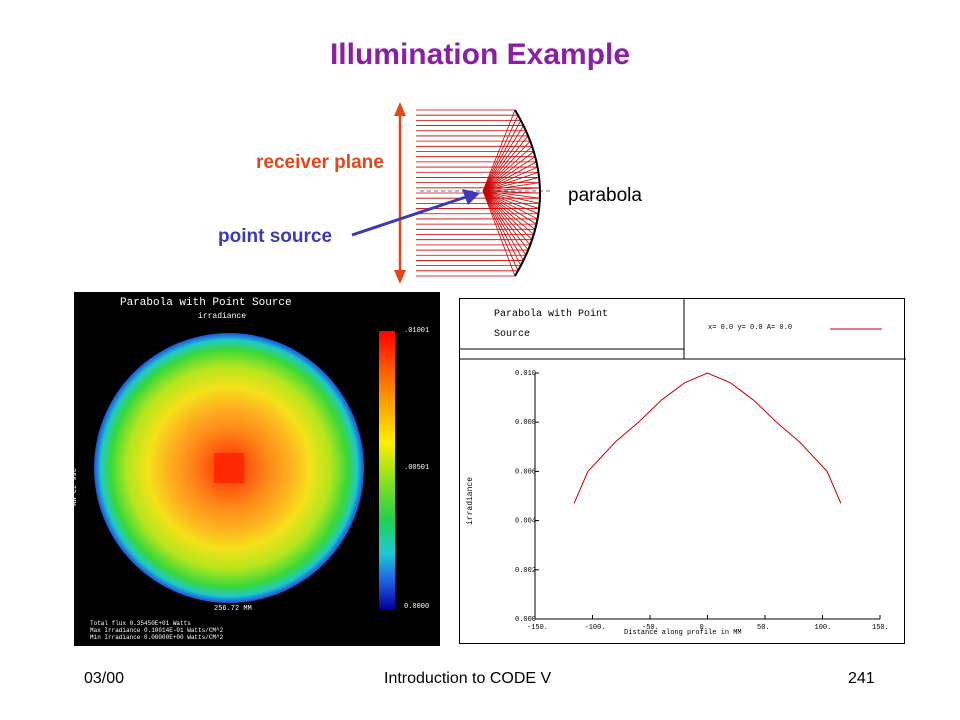  Describe the element at coordinates (683, 633) in the screenshot. I see `x-axis-label: Distance along profile in MM` at that location.